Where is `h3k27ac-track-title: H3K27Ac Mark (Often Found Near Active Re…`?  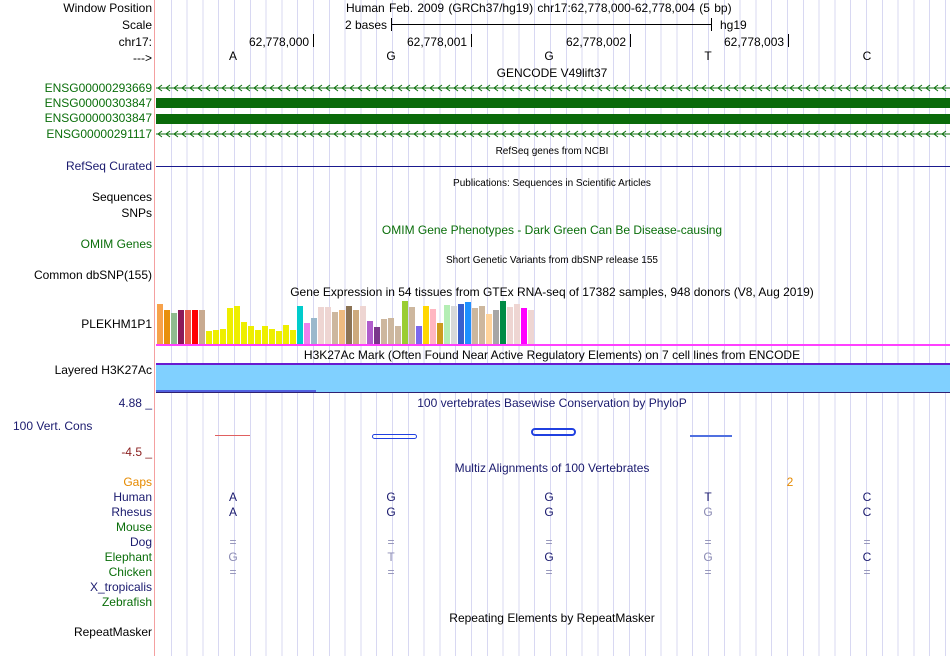 h3k27ac-track-title: H3K27Ac Mark (Often Found Near Active Re… is located at coordinates (552, 355).